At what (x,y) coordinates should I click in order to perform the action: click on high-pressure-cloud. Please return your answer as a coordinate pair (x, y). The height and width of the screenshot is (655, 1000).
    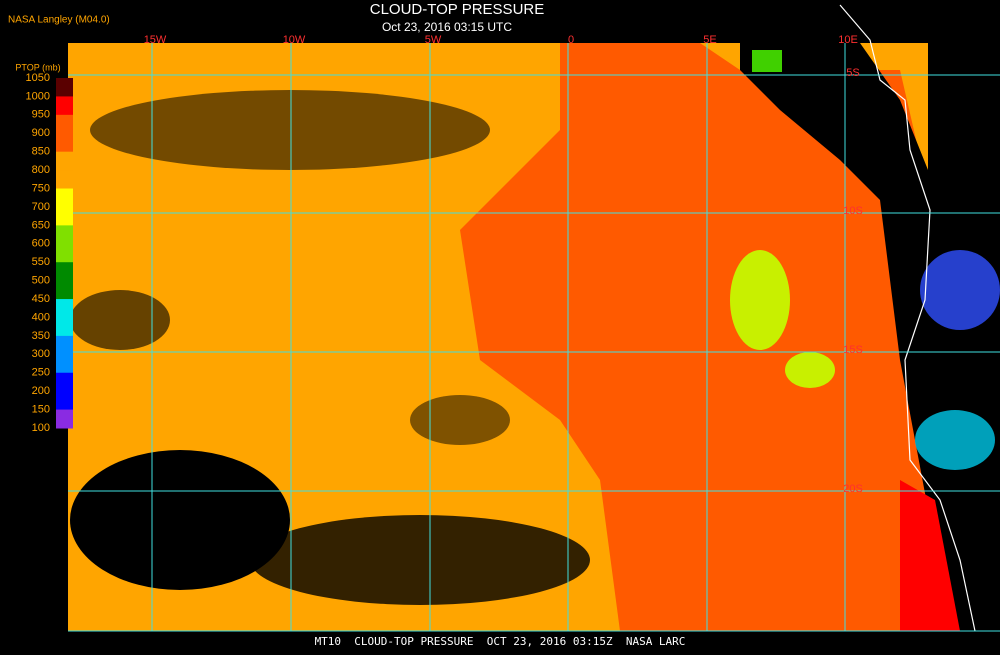
    Looking at the image, I should click on (930, 555).